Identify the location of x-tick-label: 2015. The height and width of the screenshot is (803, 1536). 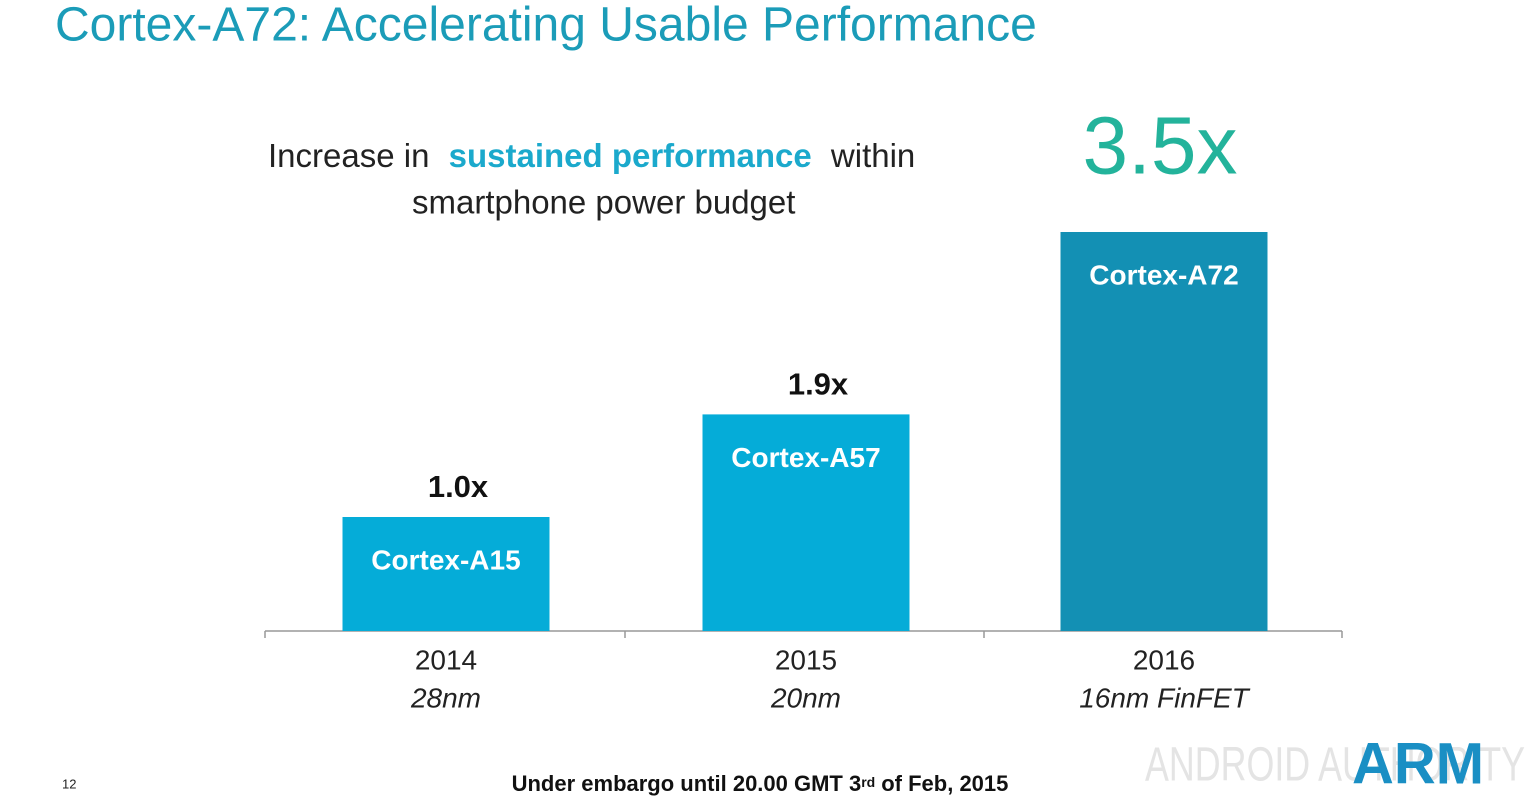
(806, 659).